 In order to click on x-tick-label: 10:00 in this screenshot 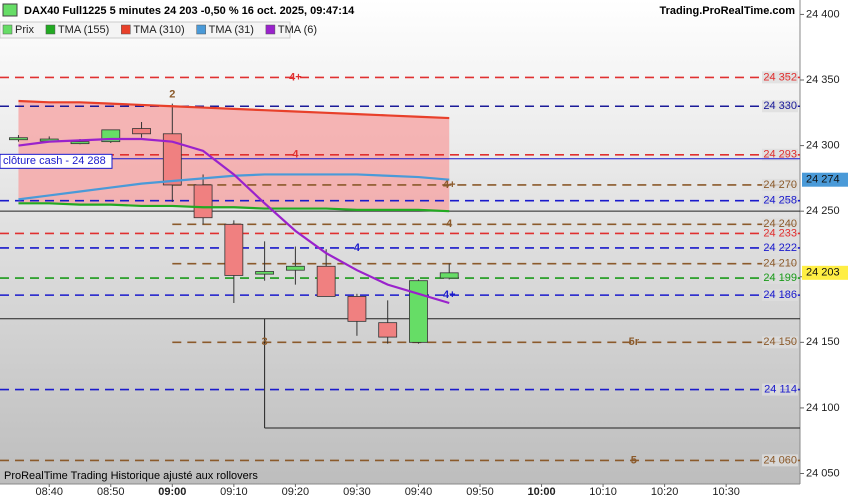, I will do `click(541, 492)`.